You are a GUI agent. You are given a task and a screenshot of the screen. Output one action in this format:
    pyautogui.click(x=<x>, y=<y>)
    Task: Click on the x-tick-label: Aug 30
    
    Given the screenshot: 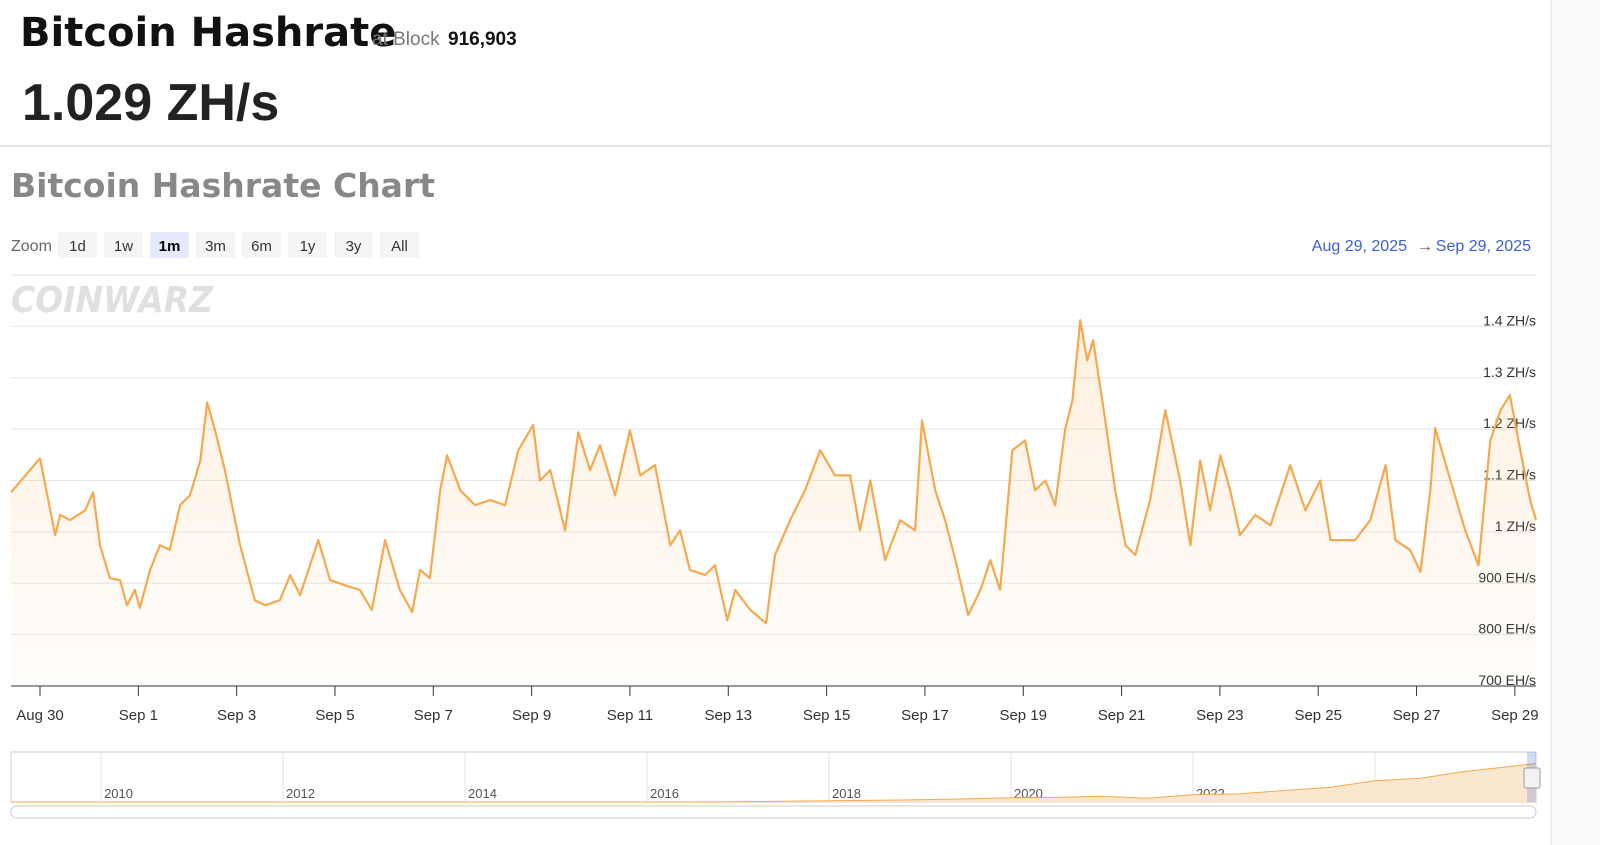 What is the action you would take?
    pyautogui.click(x=40, y=715)
    